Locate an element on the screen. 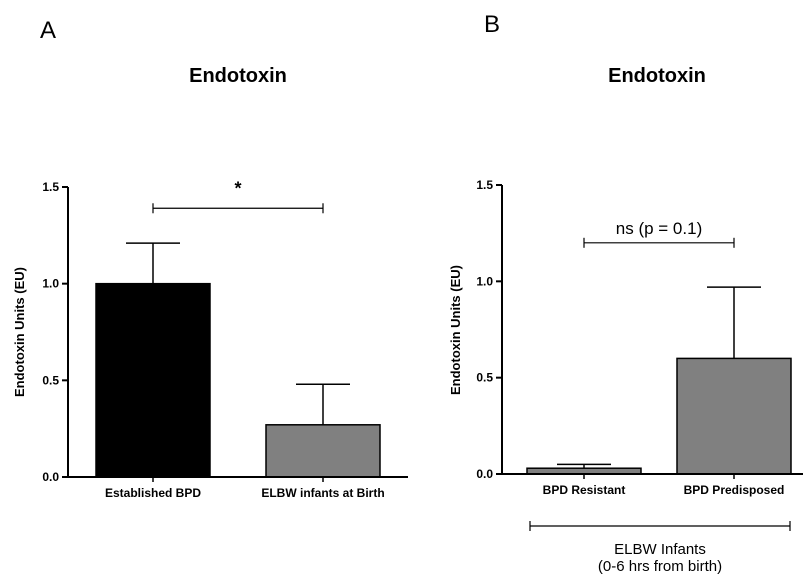 The height and width of the screenshot is (583, 803). x-tick-label: BPD Resistant is located at coordinates (584, 490).